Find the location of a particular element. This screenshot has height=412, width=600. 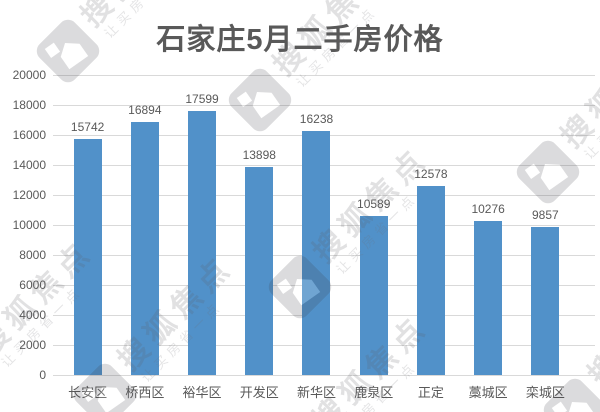

bar-data-label: 10276 is located at coordinates (488, 208).